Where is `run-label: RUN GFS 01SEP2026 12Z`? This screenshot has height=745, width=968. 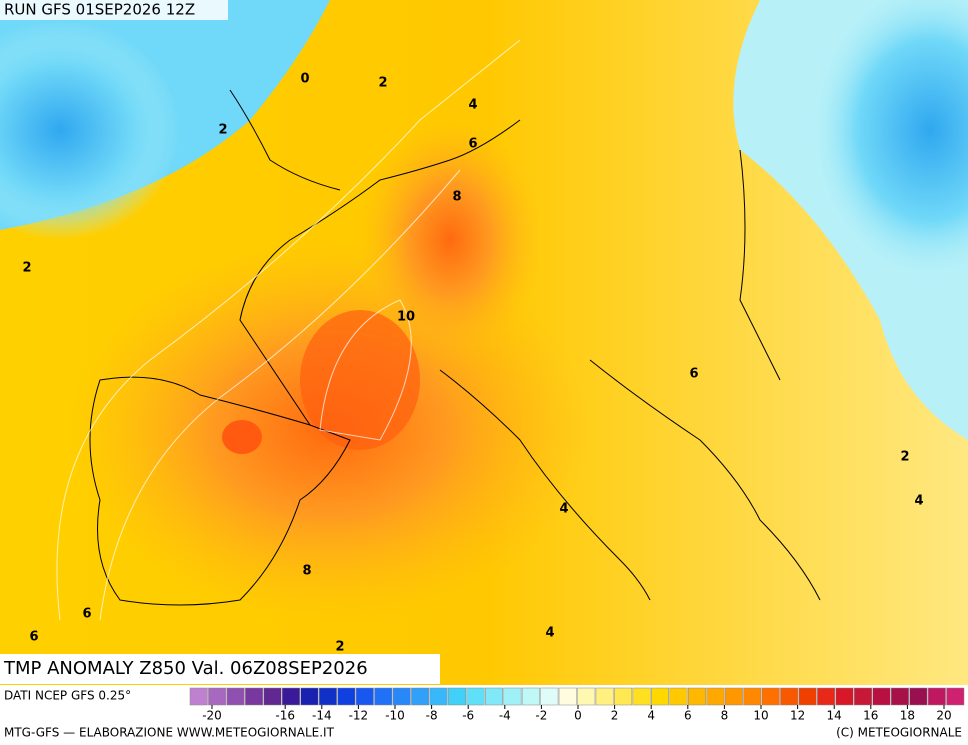 run-label: RUN GFS 01SEP2026 12Z is located at coordinates (99, 10).